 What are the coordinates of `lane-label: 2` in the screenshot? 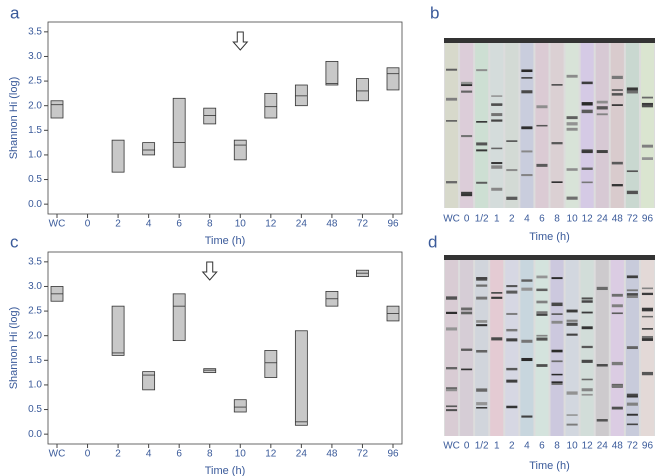 It's located at (512, 446).